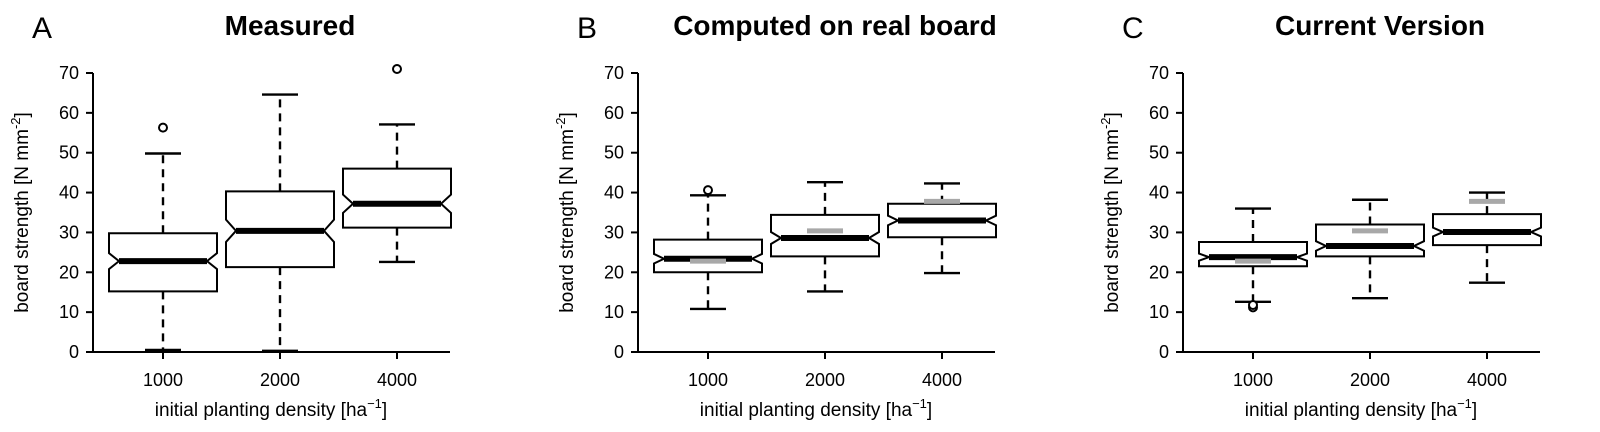  I want to click on panel-letter: A, so click(42, 28).